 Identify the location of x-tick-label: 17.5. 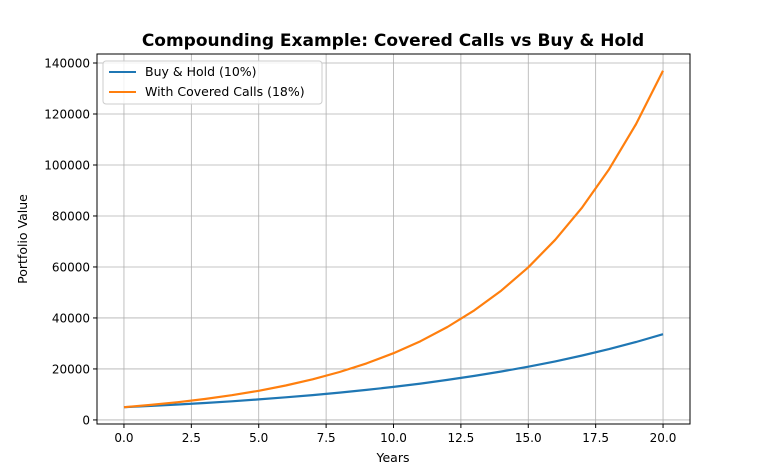
(595, 438).